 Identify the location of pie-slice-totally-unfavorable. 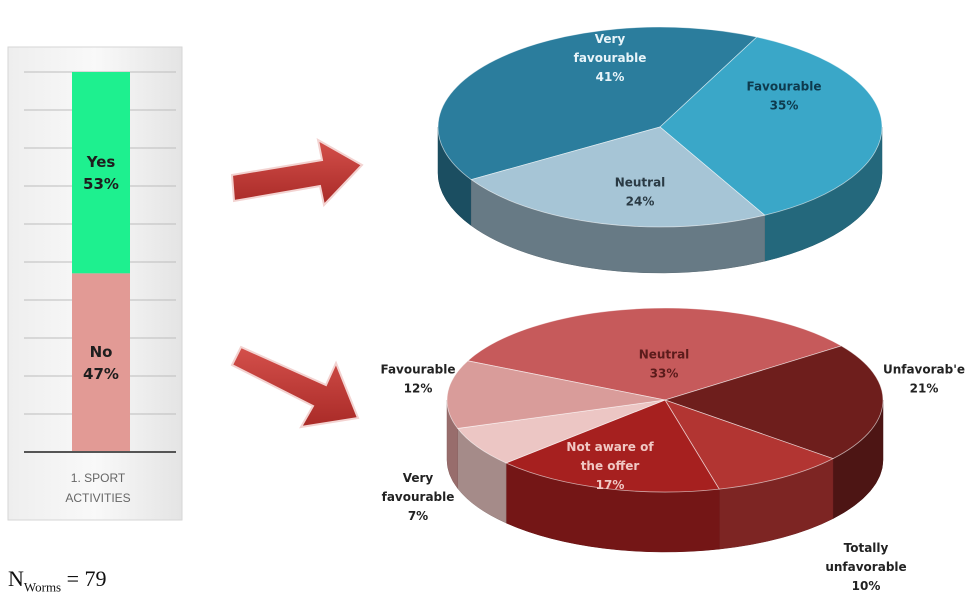
(749, 444).